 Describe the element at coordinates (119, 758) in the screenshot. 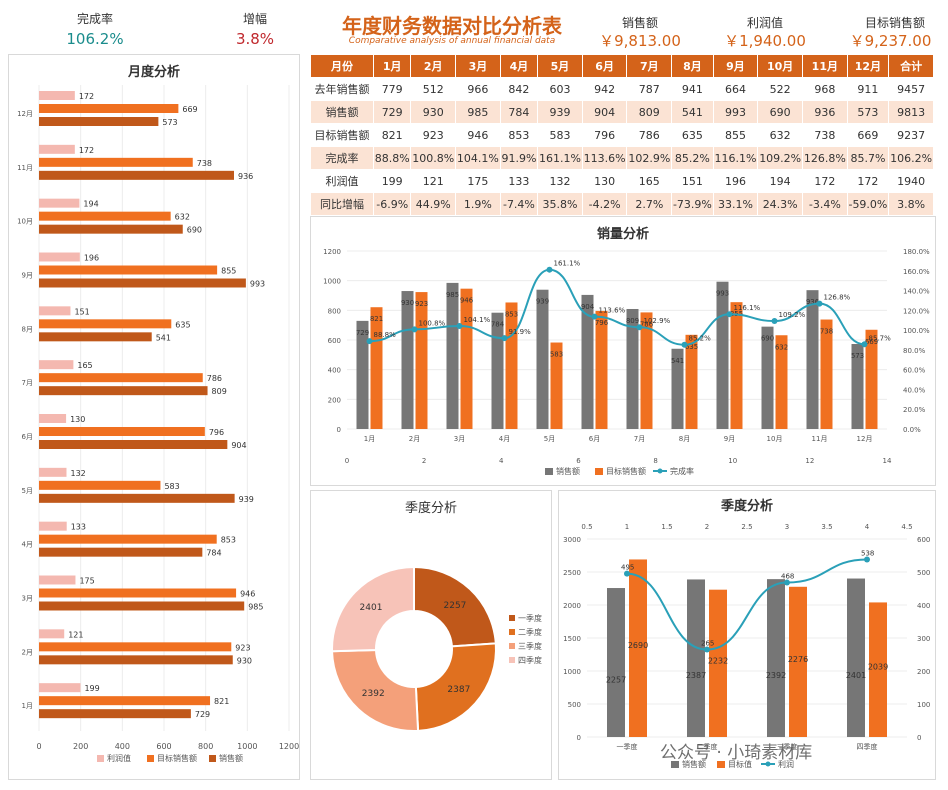

I see `legend-label: 利润值` at that location.